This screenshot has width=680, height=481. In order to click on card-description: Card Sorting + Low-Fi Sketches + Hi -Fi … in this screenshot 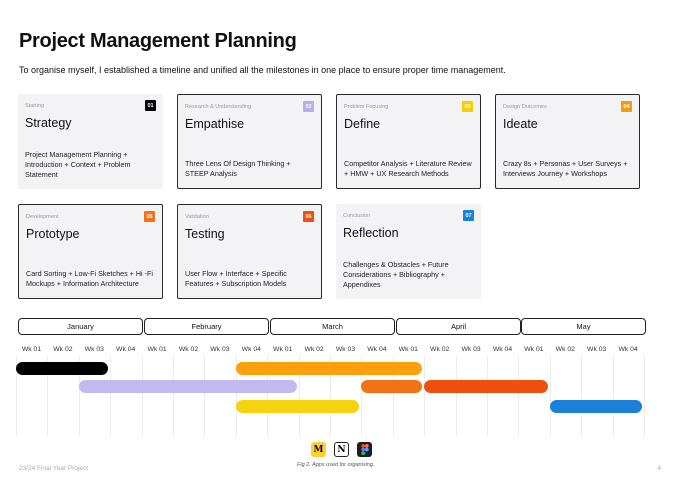, I will do `click(90, 279)`.